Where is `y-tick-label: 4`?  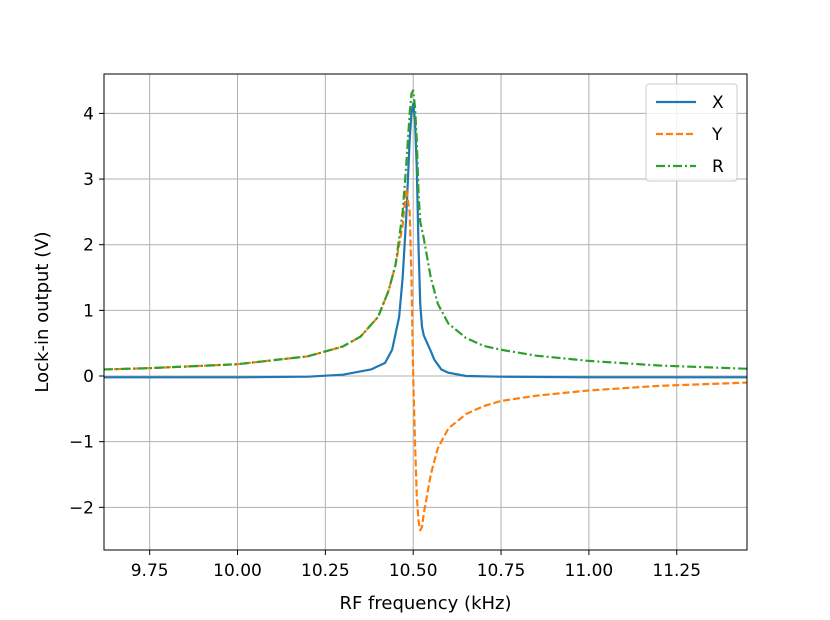 y-tick-label: 4 is located at coordinates (88, 114).